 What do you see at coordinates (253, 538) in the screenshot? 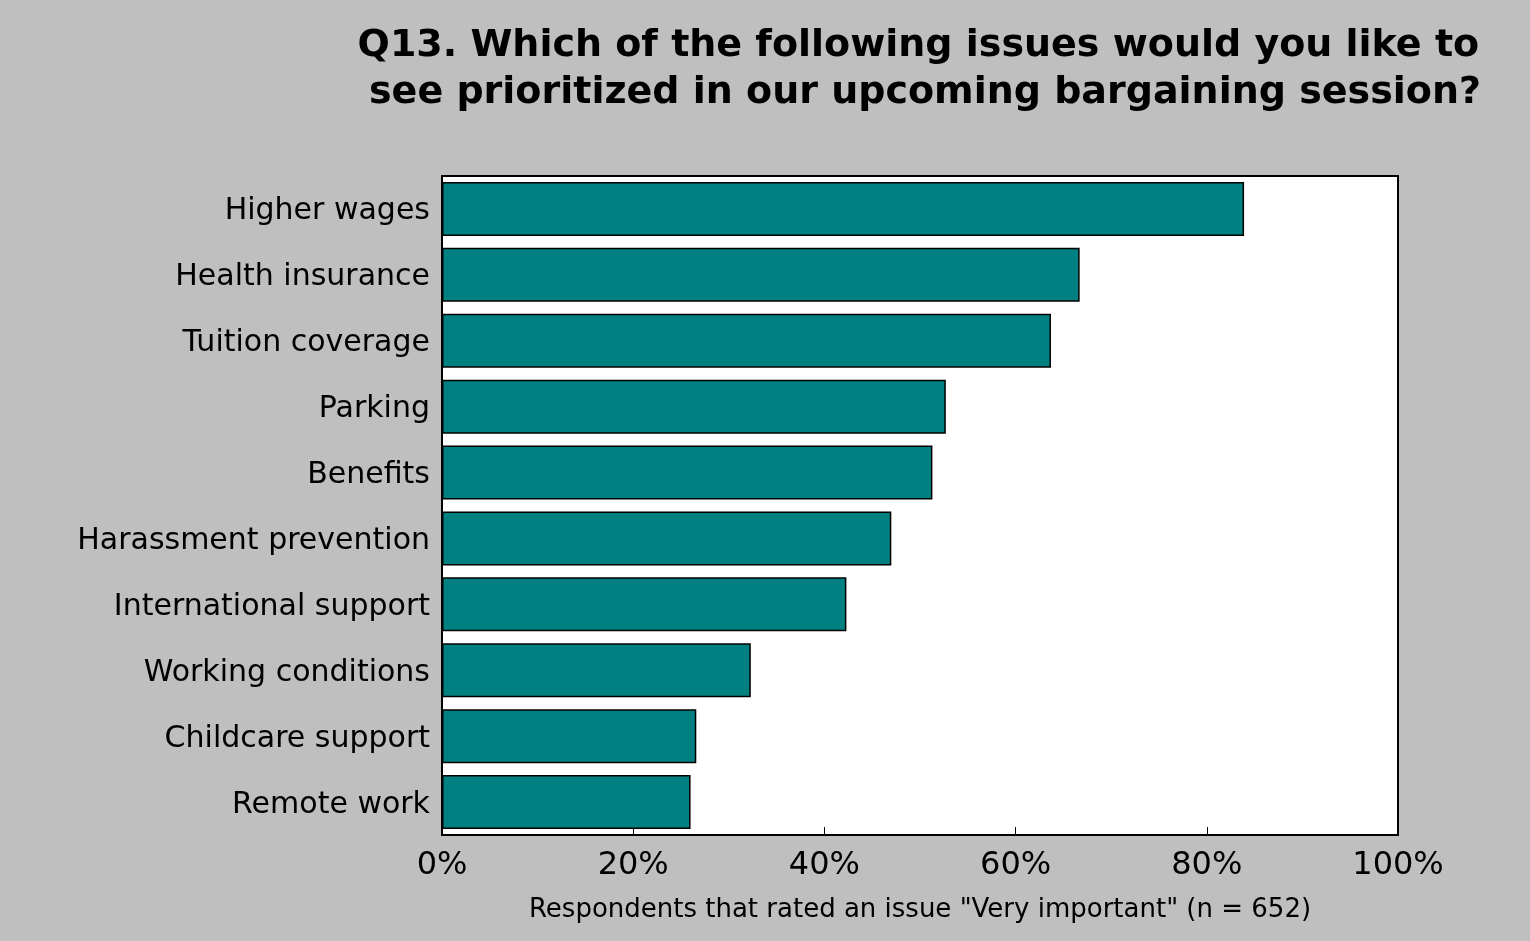
I see `y-tick-label: Harassment prevention` at bounding box center [253, 538].